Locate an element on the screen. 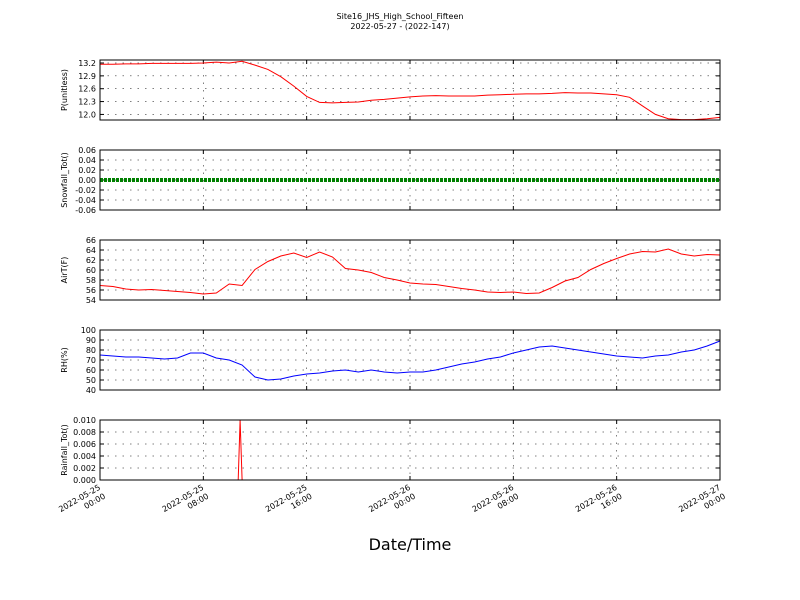 The width and height of the screenshot is (800, 600). y-tick-label: 62 is located at coordinates (91, 260).